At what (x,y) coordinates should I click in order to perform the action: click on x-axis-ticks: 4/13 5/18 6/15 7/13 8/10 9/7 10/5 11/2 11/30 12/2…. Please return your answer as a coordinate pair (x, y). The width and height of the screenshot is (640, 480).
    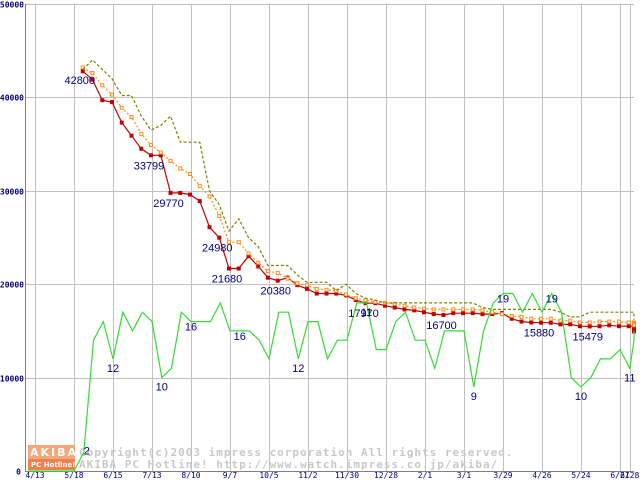
    Looking at the image, I should click on (332, 475).